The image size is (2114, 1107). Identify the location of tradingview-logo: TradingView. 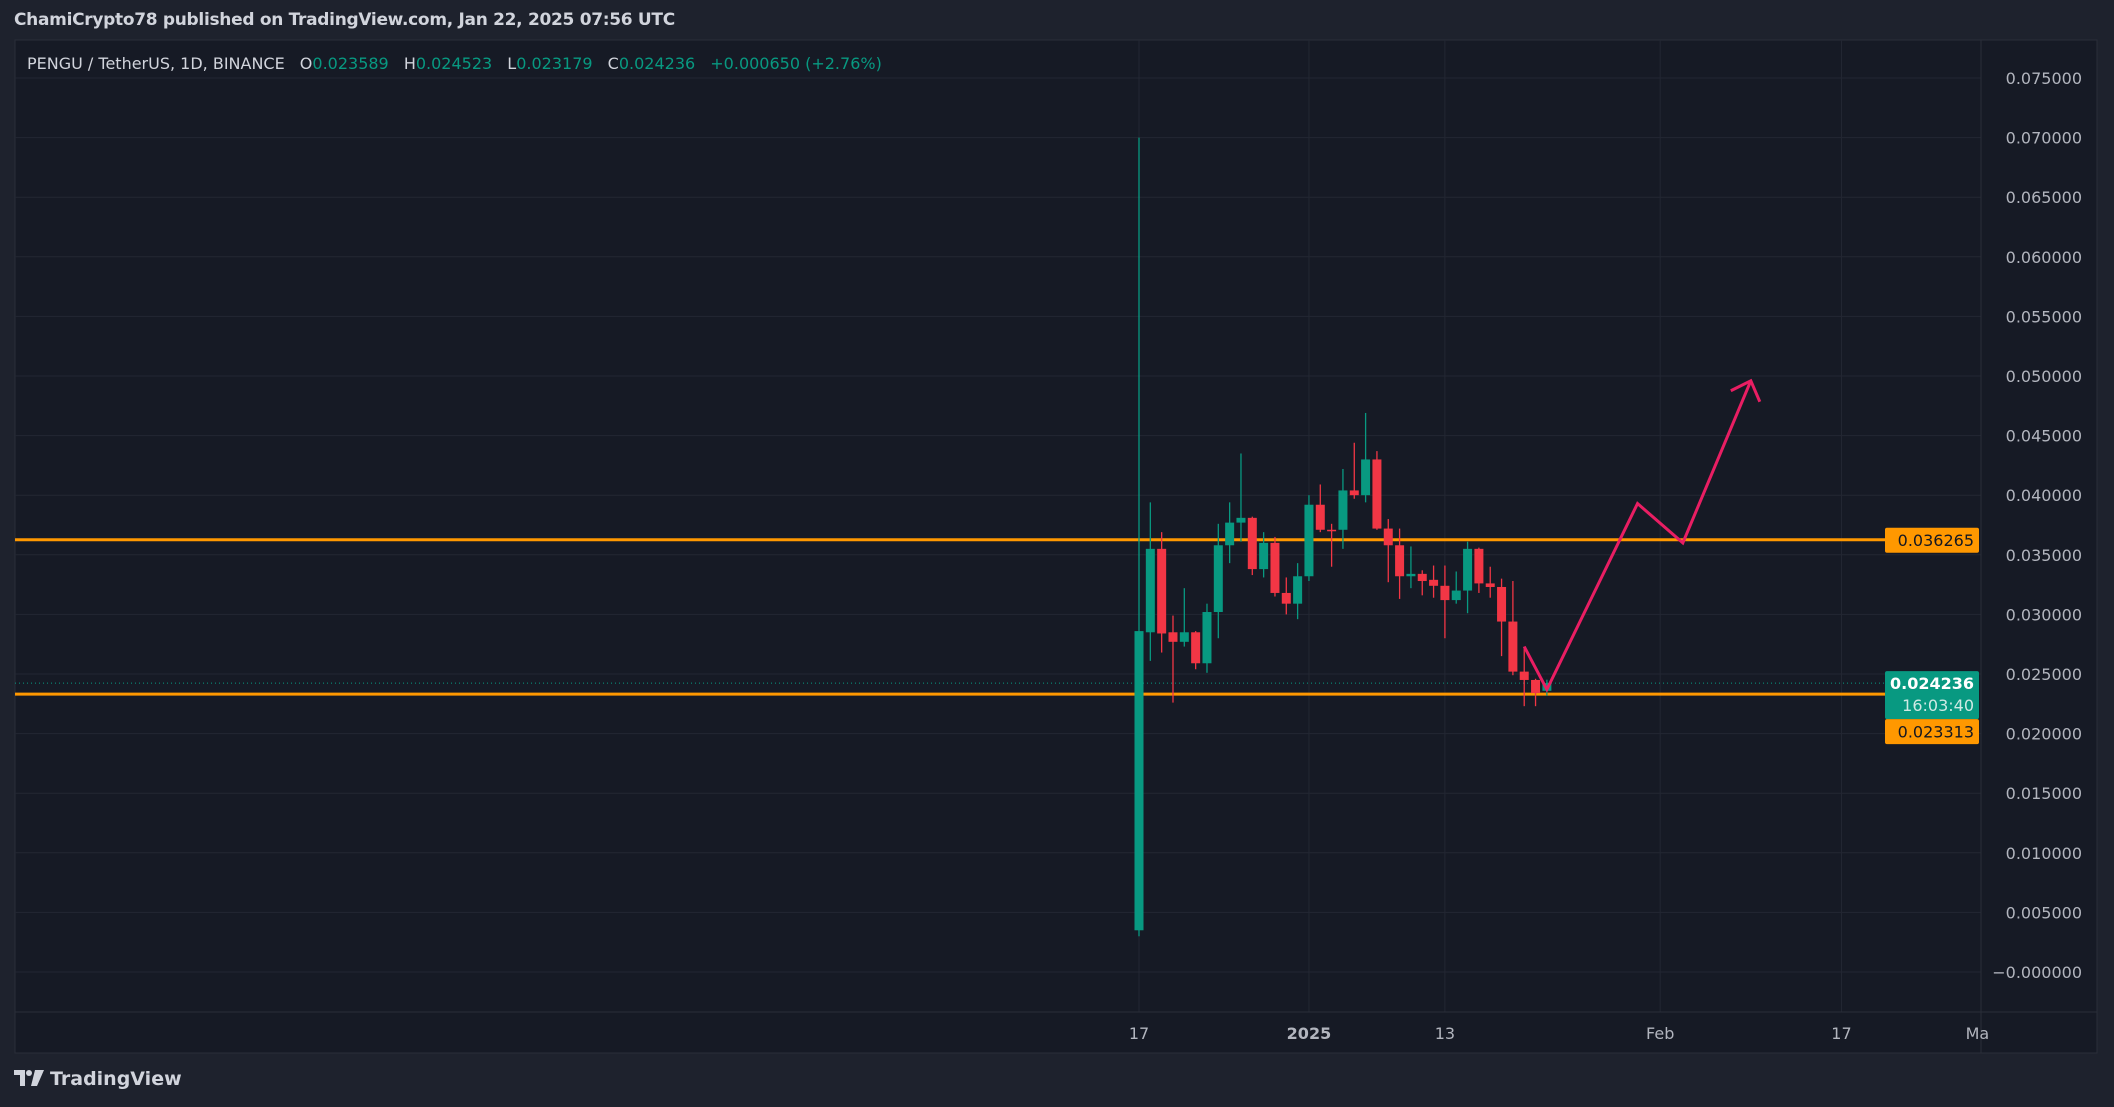
(98, 1079).